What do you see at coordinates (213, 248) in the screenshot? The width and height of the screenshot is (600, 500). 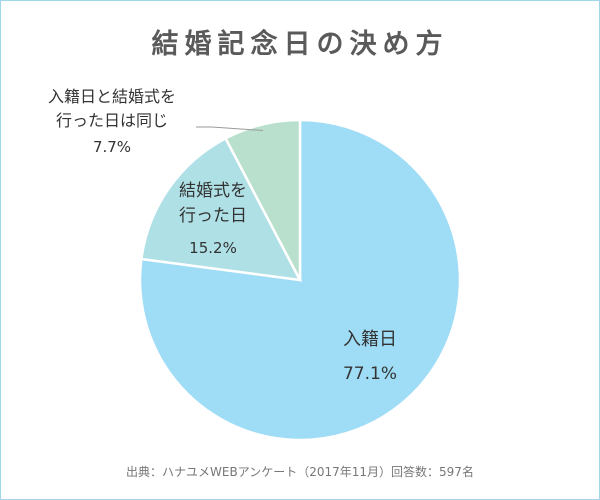 I see `slice-value-1: 15.2%` at bounding box center [213, 248].